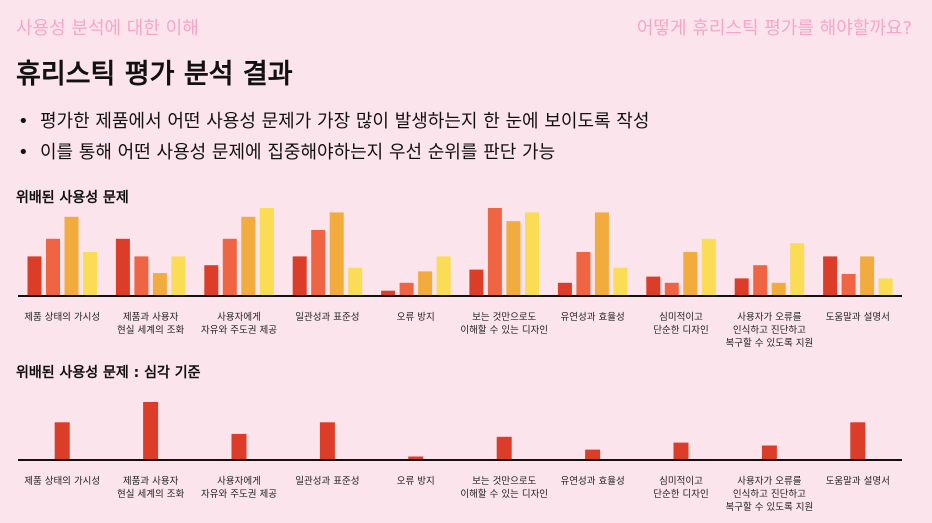 The width and height of the screenshot is (932, 523). I want to click on bar-3-severity, so click(239, 446).